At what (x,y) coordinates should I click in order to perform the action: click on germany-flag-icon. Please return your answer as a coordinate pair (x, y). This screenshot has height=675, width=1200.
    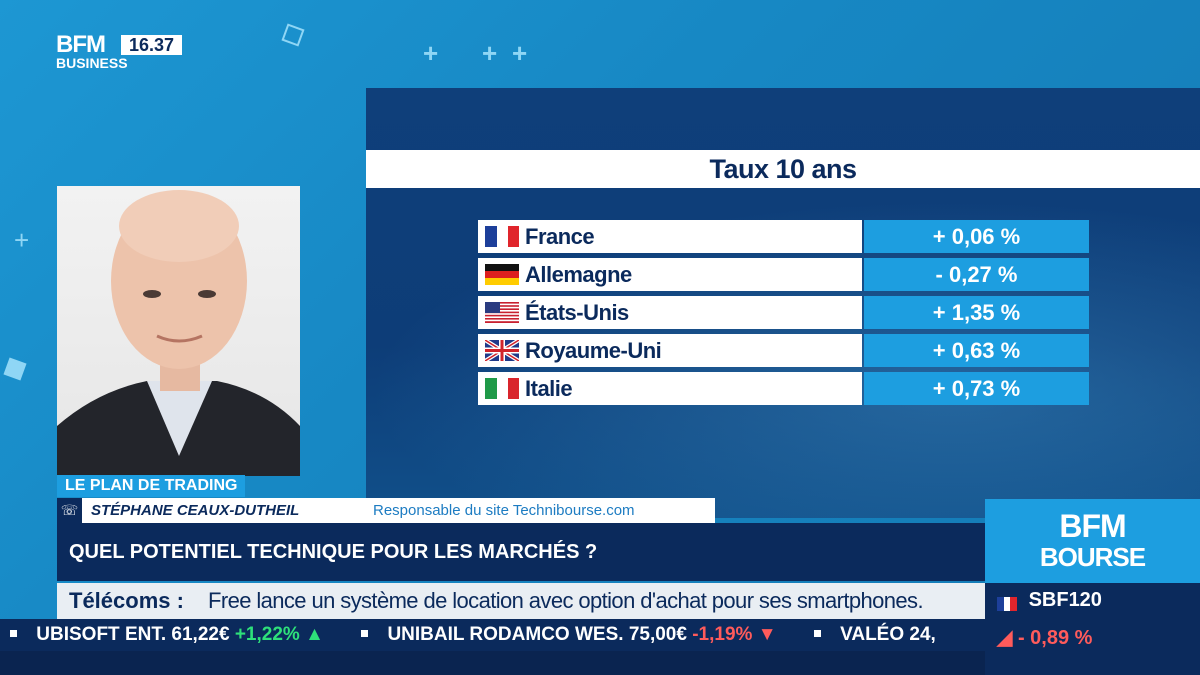
    Looking at the image, I should click on (502, 274).